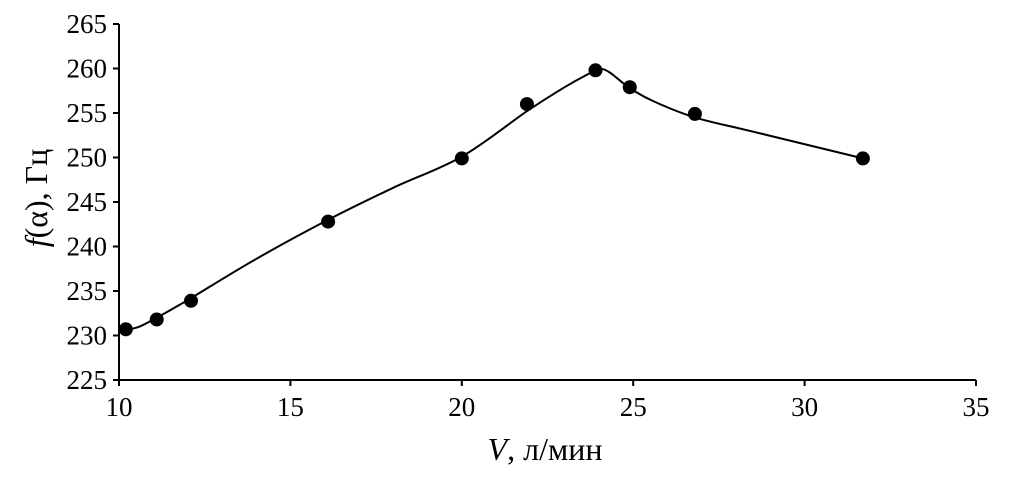 Image resolution: width=1010 pixels, height=484 pixels. Describe the element at coordinates (976, 407) in the screenshot. I see `x-tick-label: 35` at that location.